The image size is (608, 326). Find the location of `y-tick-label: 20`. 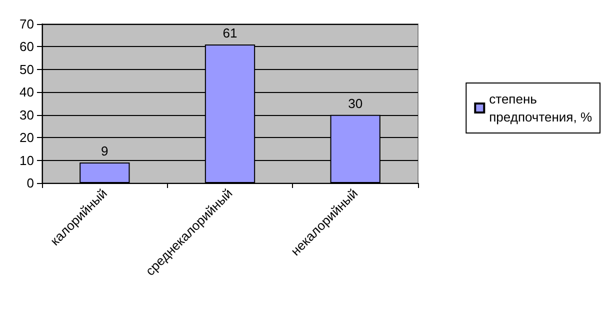

y-tick-label: 20 is located at coordinates (27, 138).